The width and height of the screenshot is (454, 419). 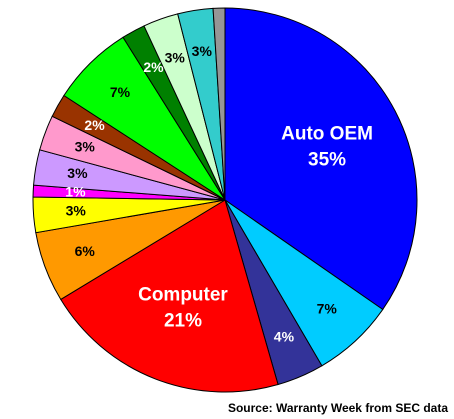 What do you see at coordinates (183, 294) in the screenshot?
I see `category-label: Computer` at bounding box center [183, 294].